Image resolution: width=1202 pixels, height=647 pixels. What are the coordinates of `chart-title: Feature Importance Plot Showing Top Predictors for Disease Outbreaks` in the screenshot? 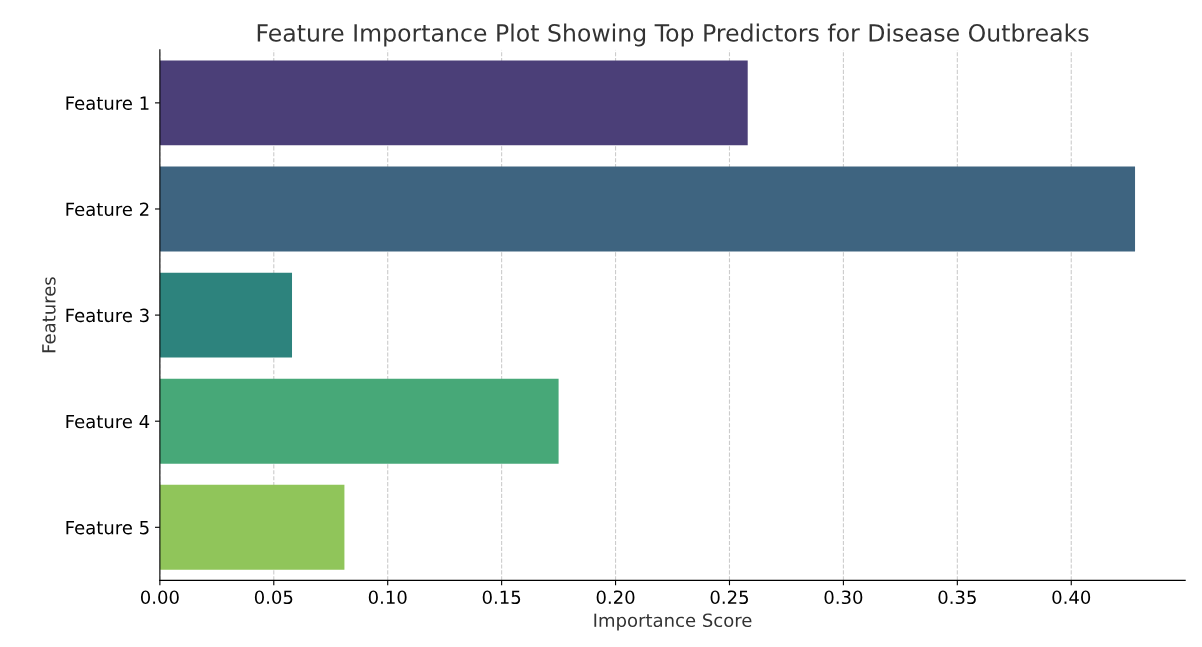 It's located at (673, 35).